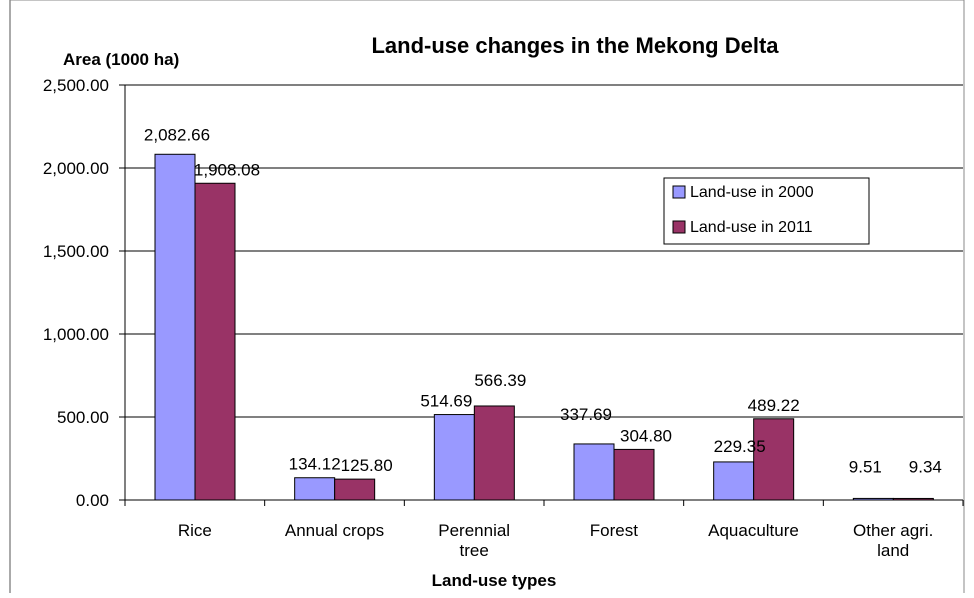  Describe the element at coordinates (76, 251) in the screenshot. I see `y-tick-label: 1,500.00` at that location.